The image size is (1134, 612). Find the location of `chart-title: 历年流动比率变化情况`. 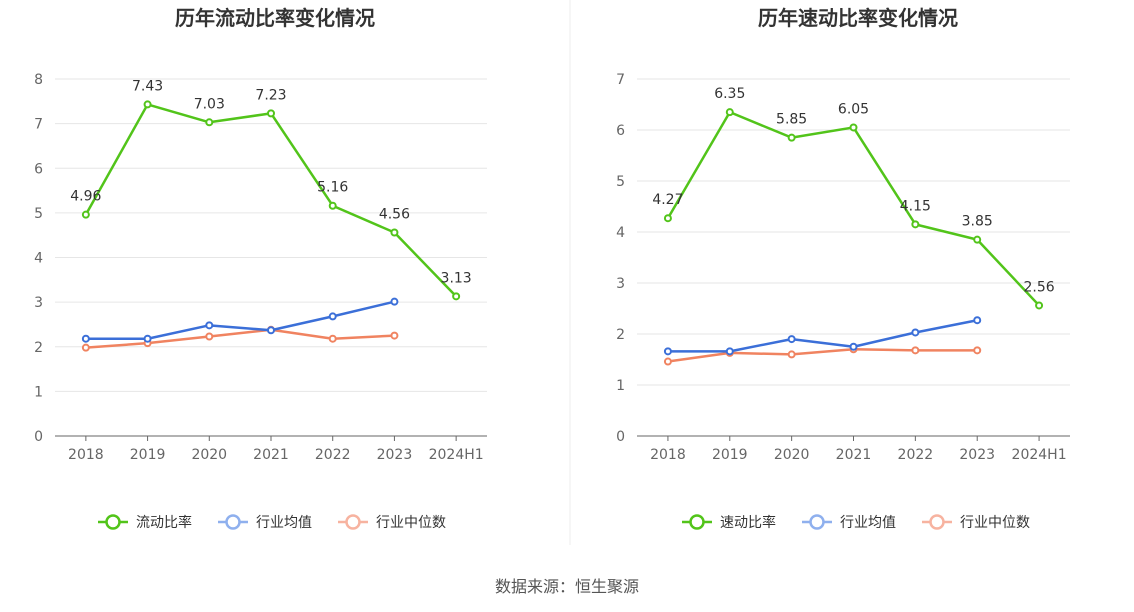

chart-title: 历年流动比率变化情况 is located at coordinates (275, 18).